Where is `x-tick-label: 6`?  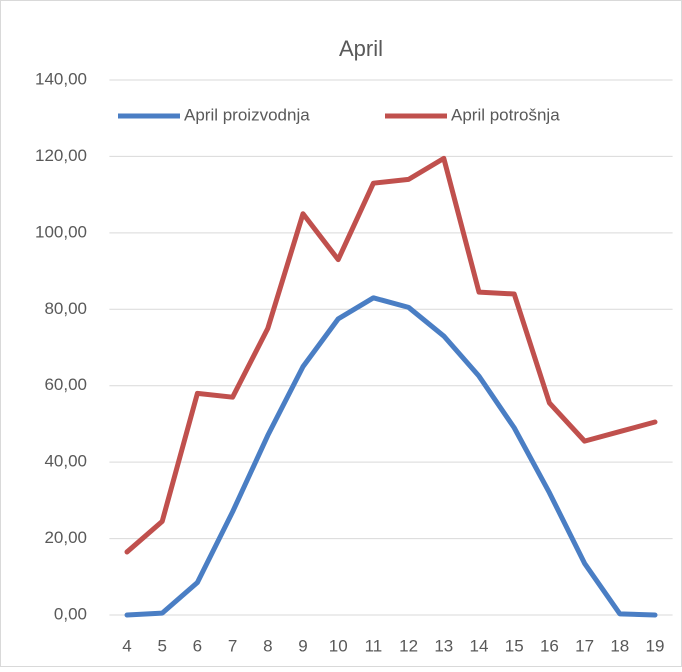
x-tick-label: 6 is located at coordinates (197, 645).